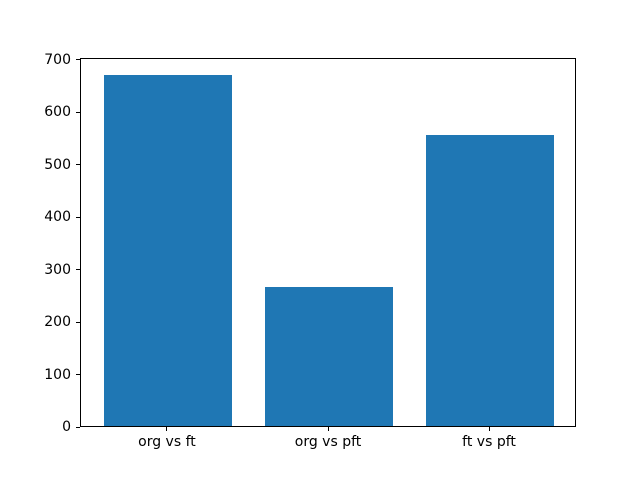 This screenshot has height=480, width=640. I want to click on bar-ft-vs-pft, so click(490, 280).